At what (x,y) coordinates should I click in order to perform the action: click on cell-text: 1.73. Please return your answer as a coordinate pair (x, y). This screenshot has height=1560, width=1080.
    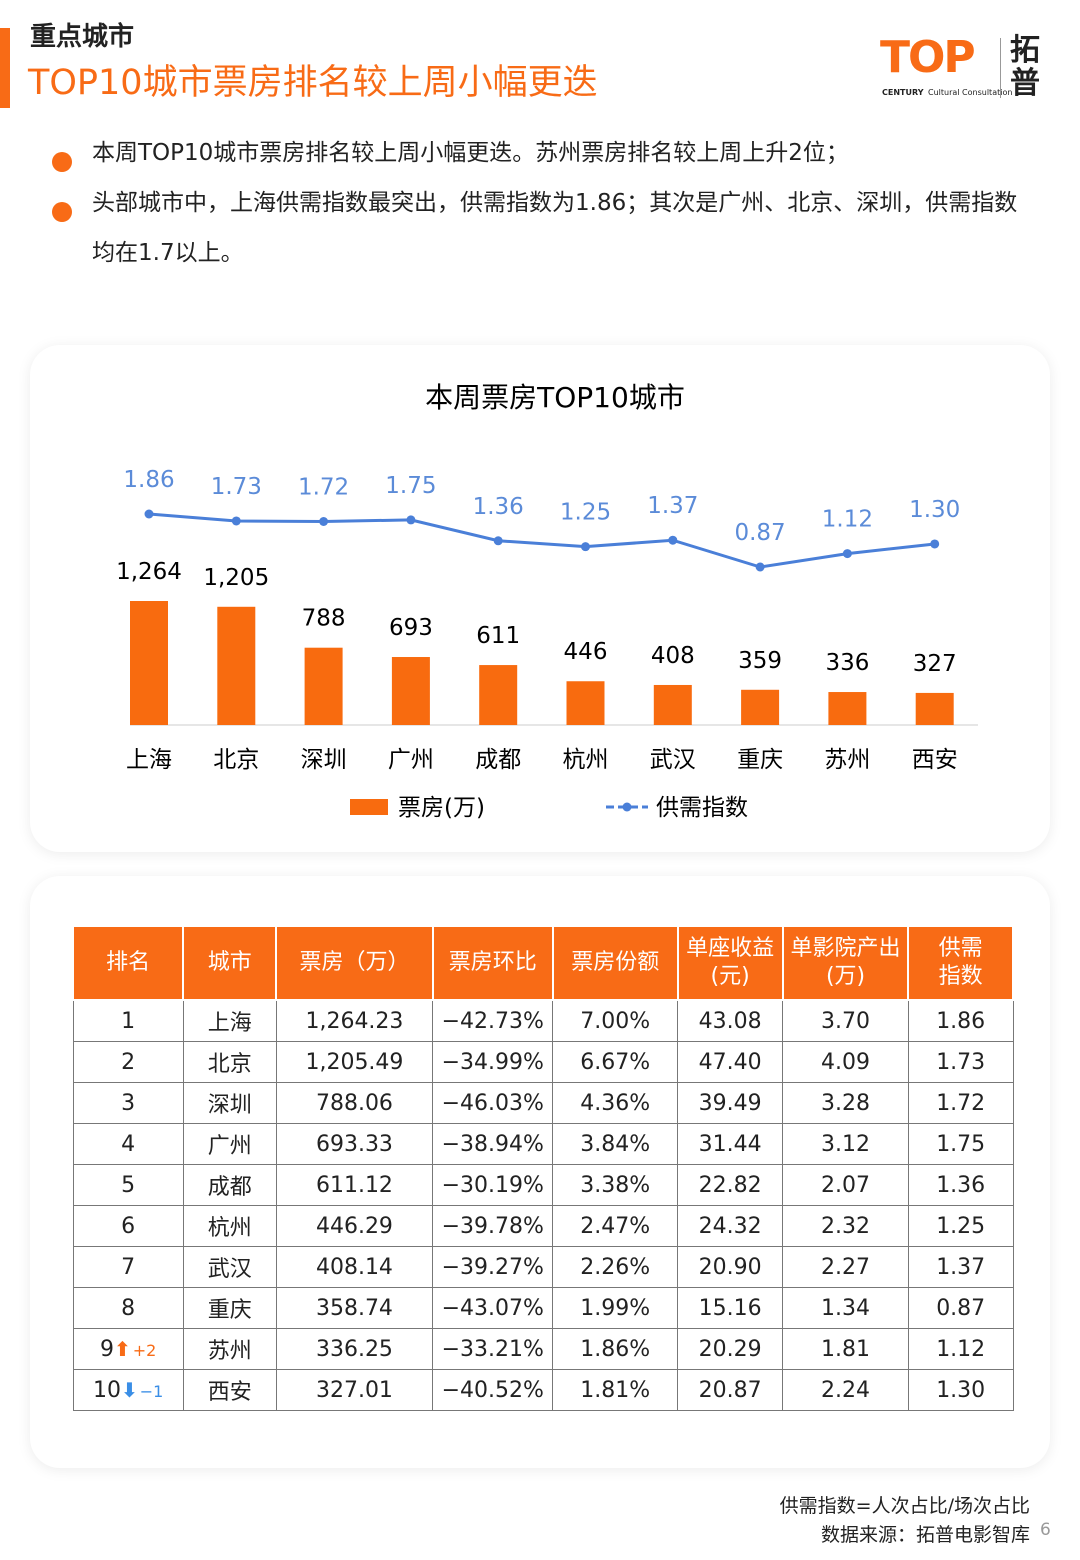
    Looking at the image, I should click on (961, 1062).